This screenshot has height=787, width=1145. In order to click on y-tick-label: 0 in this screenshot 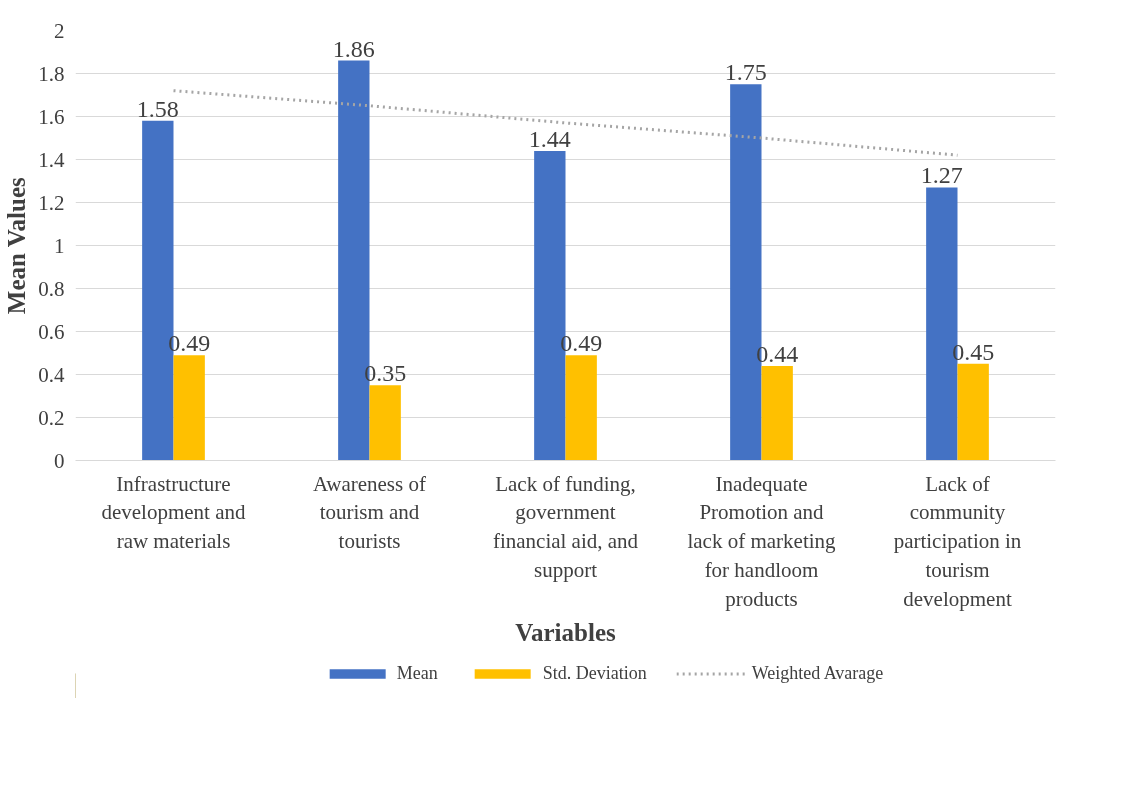, I will do `click(59, 460)`.